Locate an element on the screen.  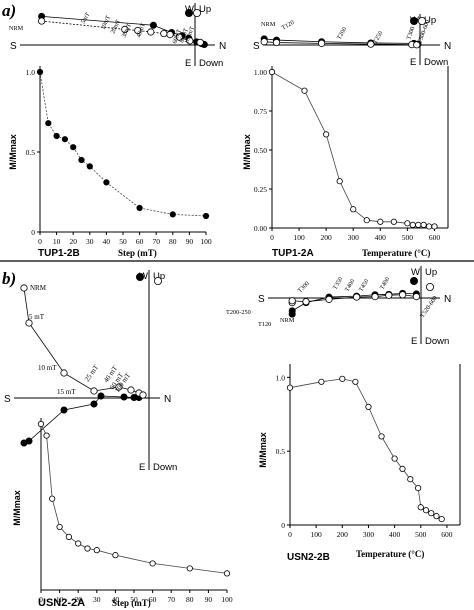
x-tick-label: 30 is located at coordinates (90, 241).